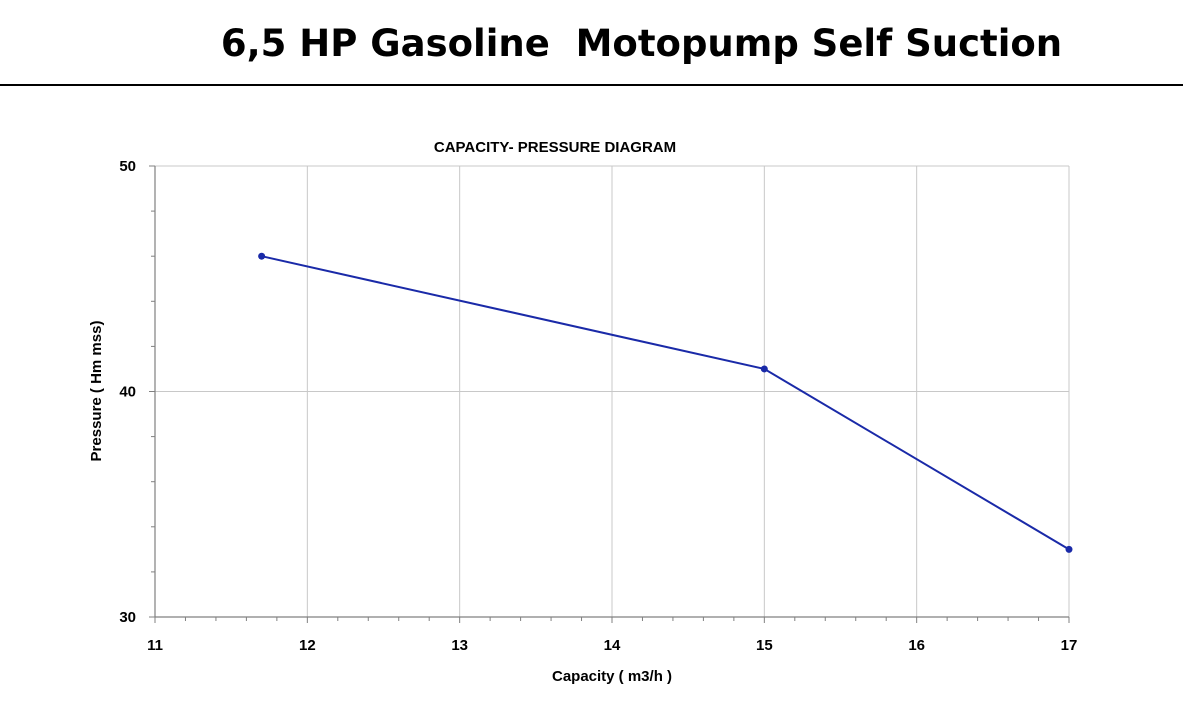 The image size is (1183, 714). I want to click on x-tick-label: 16, so click(916, 645).